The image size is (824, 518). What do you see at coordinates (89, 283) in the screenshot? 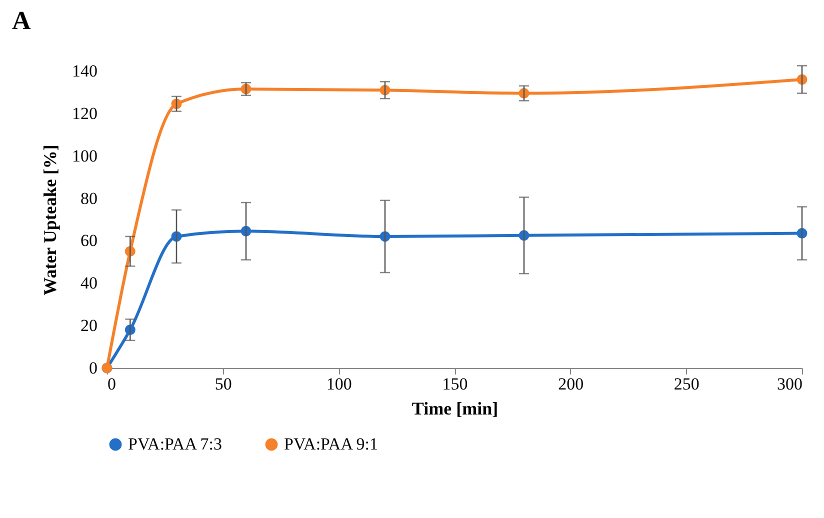
I see `y-tick-label: 40` at bounding box center [89, 283].